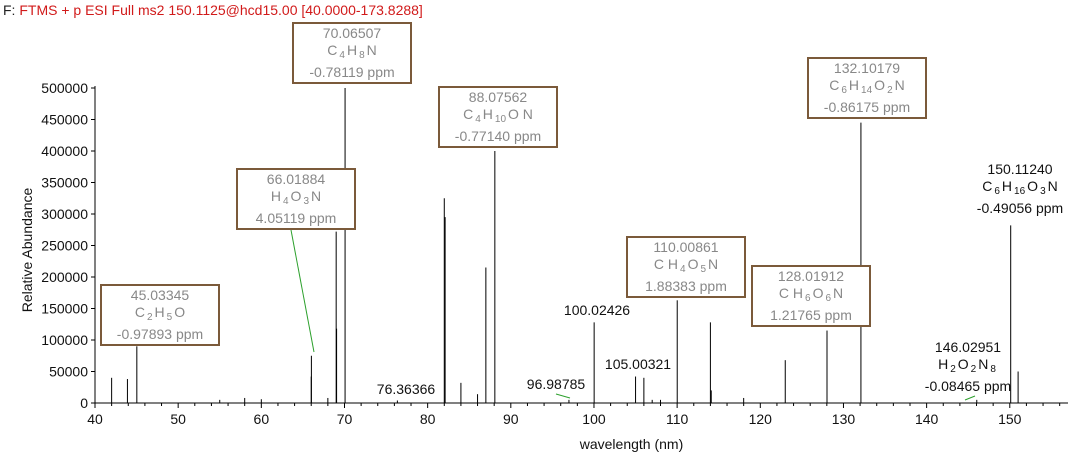 The width and height of the screenshot is (1080, 457). Describe the element at coordinates (686, 286) in the screenshot. I see `annotation-ppm: 1.88383 ppm` at that location.